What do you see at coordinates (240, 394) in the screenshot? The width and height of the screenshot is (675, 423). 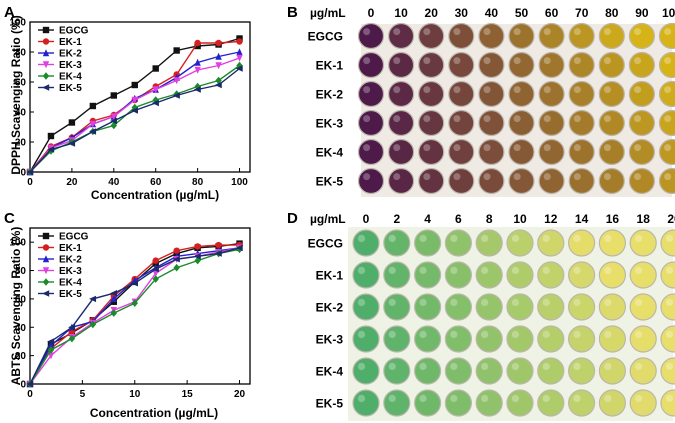 I see `panel-c-xtick-label: 20` at bounding box center [240, 394].